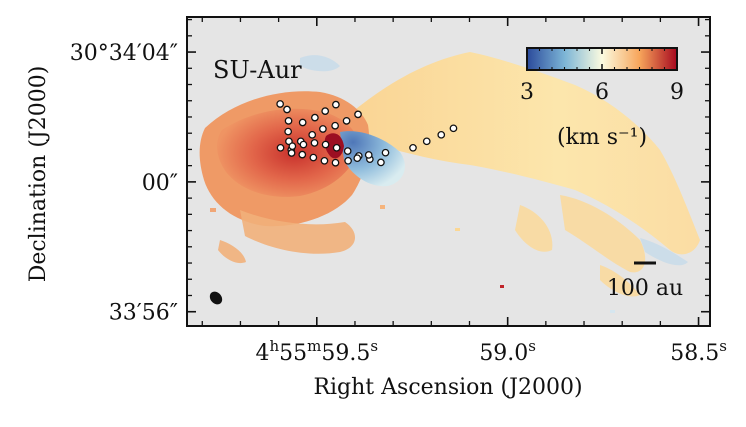 This screenshot has height=427, width=746. What do you see at coordinates (645, 288) in the screenshot?
I see `scale-bar-label: 100 au` at bounding box center [645, 288].